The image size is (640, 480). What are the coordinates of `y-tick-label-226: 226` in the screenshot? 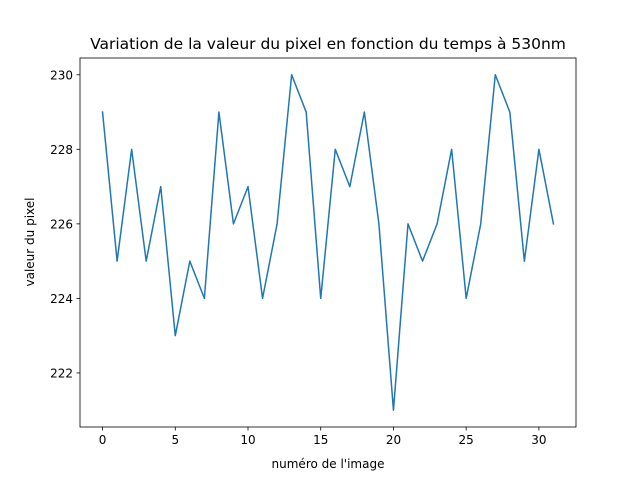 It's located at (61, 224).